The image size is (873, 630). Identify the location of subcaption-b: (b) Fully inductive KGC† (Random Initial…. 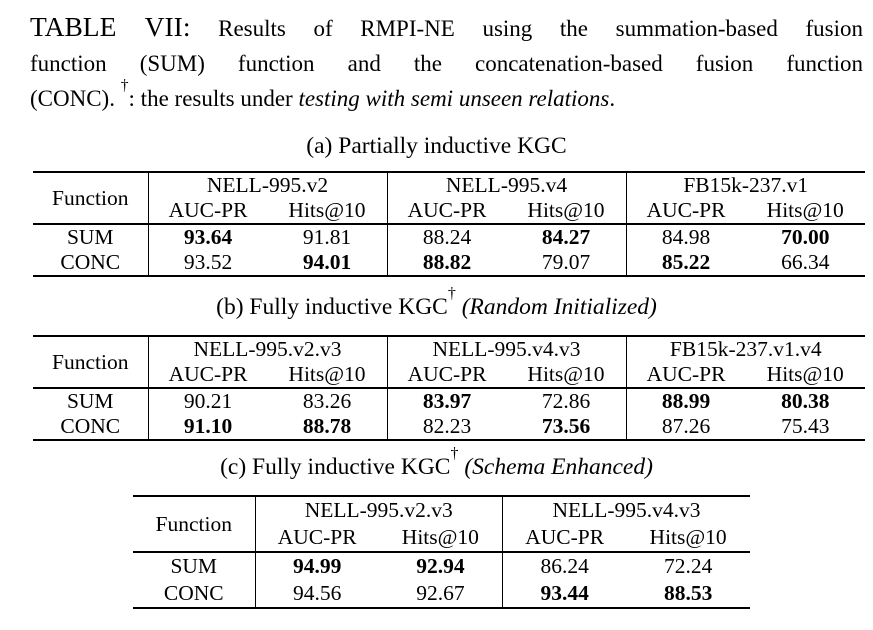
(436, 302).